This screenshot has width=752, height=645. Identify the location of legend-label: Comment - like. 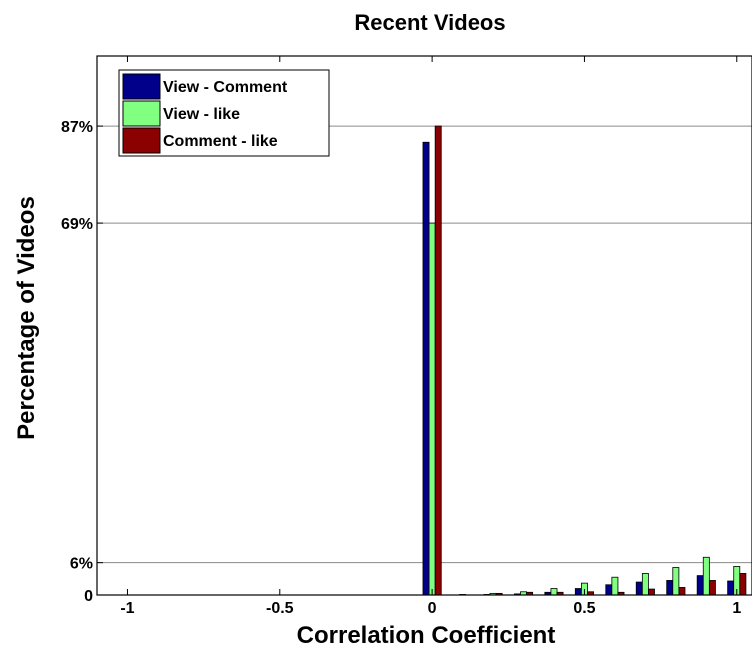
(220, 141).